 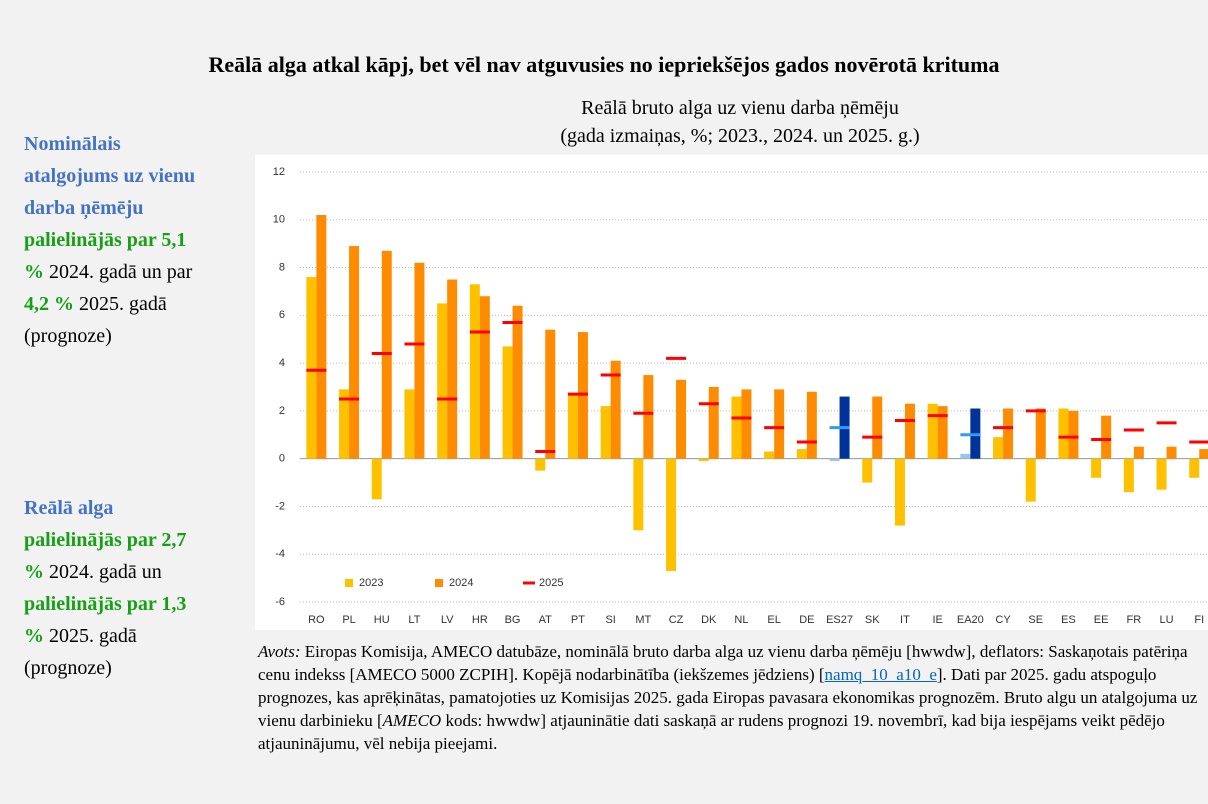 I want to click on y-tick-label: 0, so click(x=282, y=459).